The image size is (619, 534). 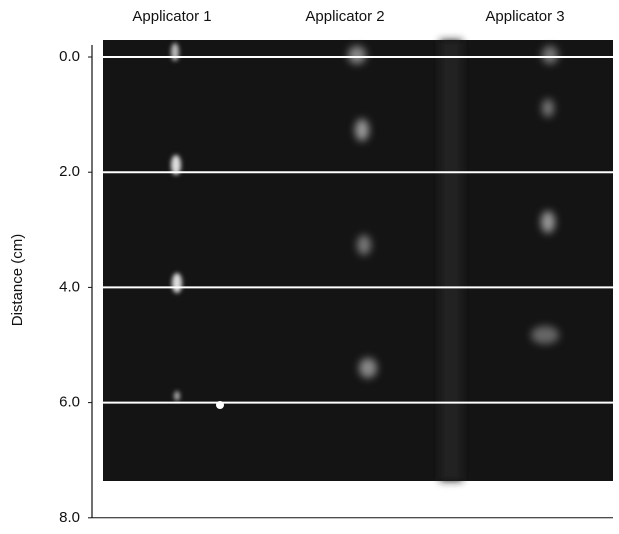 What do you see at coordinates (69, 517) in the screenshot?
I see `tick-label: 8.0` at bounding box center [69, 517].